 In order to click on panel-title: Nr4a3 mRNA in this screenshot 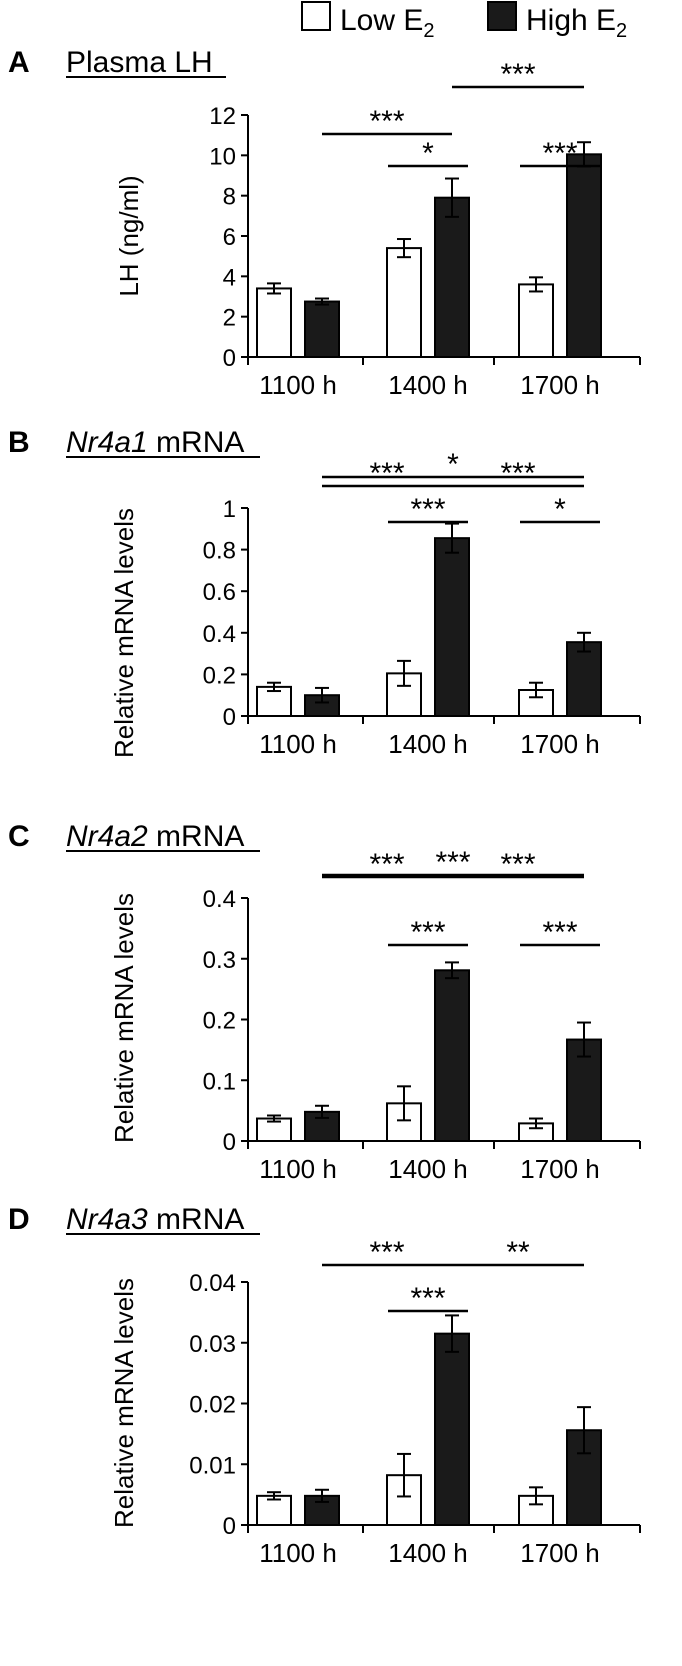, I will do `click(155, 1219)`.